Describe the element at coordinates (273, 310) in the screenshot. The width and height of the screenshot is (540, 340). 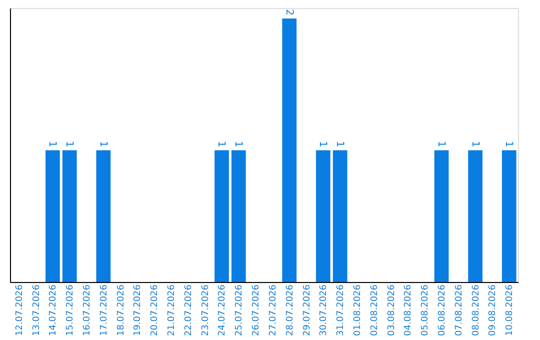
I see `x-tick-label: 27.07.2026` at that location.